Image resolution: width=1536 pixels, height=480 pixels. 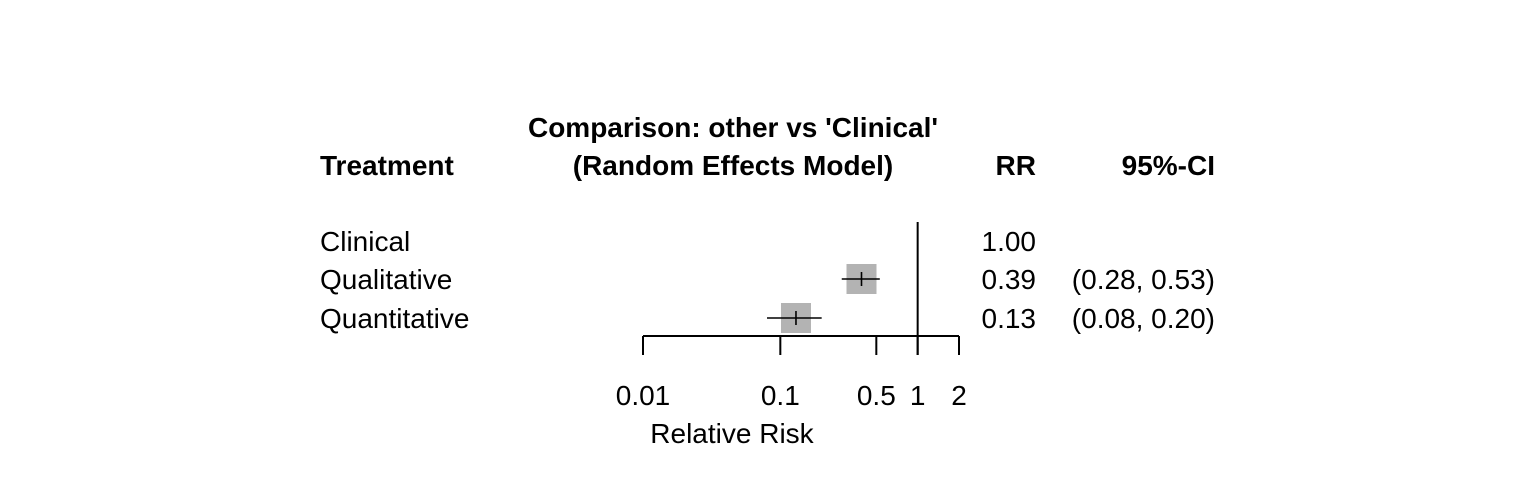 What do you see at coordinates (1016, 165) in the screenshot?
I see `header-rr: RR` at bounding box center [1016, 165].